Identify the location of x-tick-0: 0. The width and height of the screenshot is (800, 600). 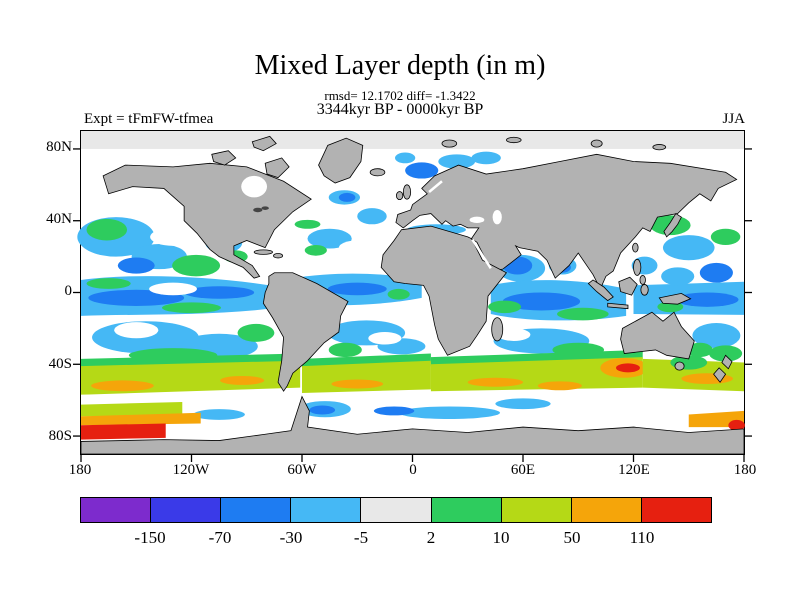
(413, 470).